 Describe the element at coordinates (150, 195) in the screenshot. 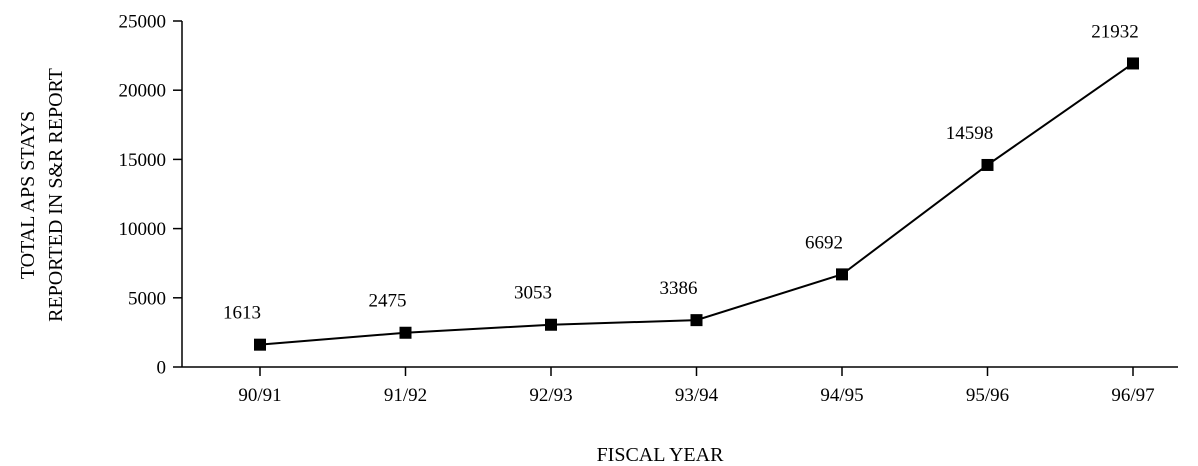

I see `y-axis-ticks: 0 5000 10000 15000 20000 25000` at that location.